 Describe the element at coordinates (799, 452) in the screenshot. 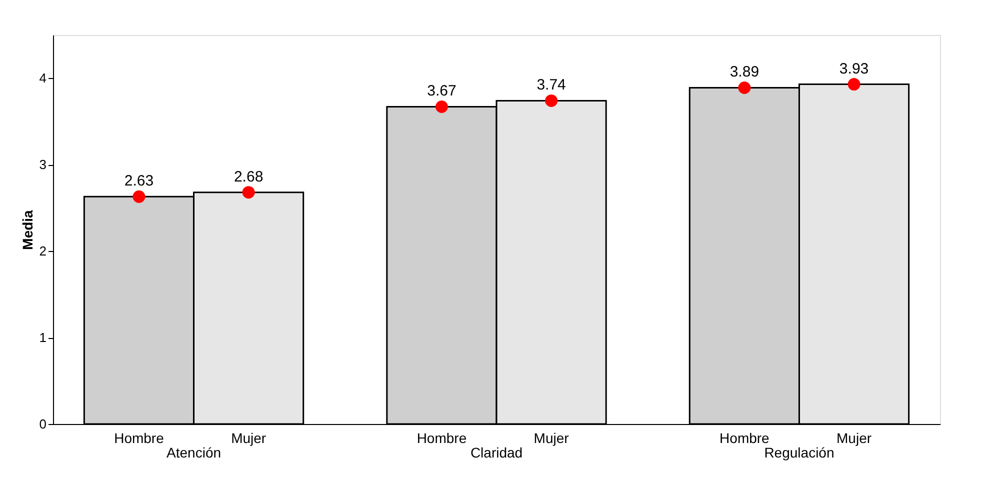

I see `x-tick-label: Regulación` at that location.